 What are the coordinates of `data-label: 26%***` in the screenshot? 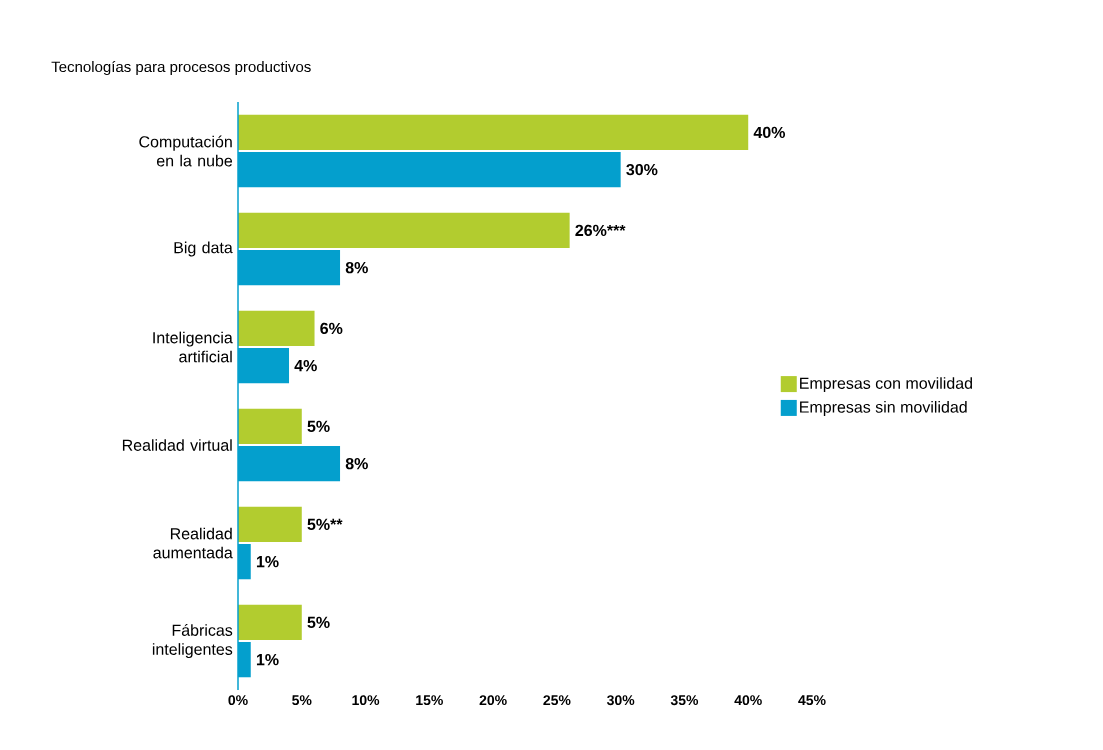 It's located at (600, 230).